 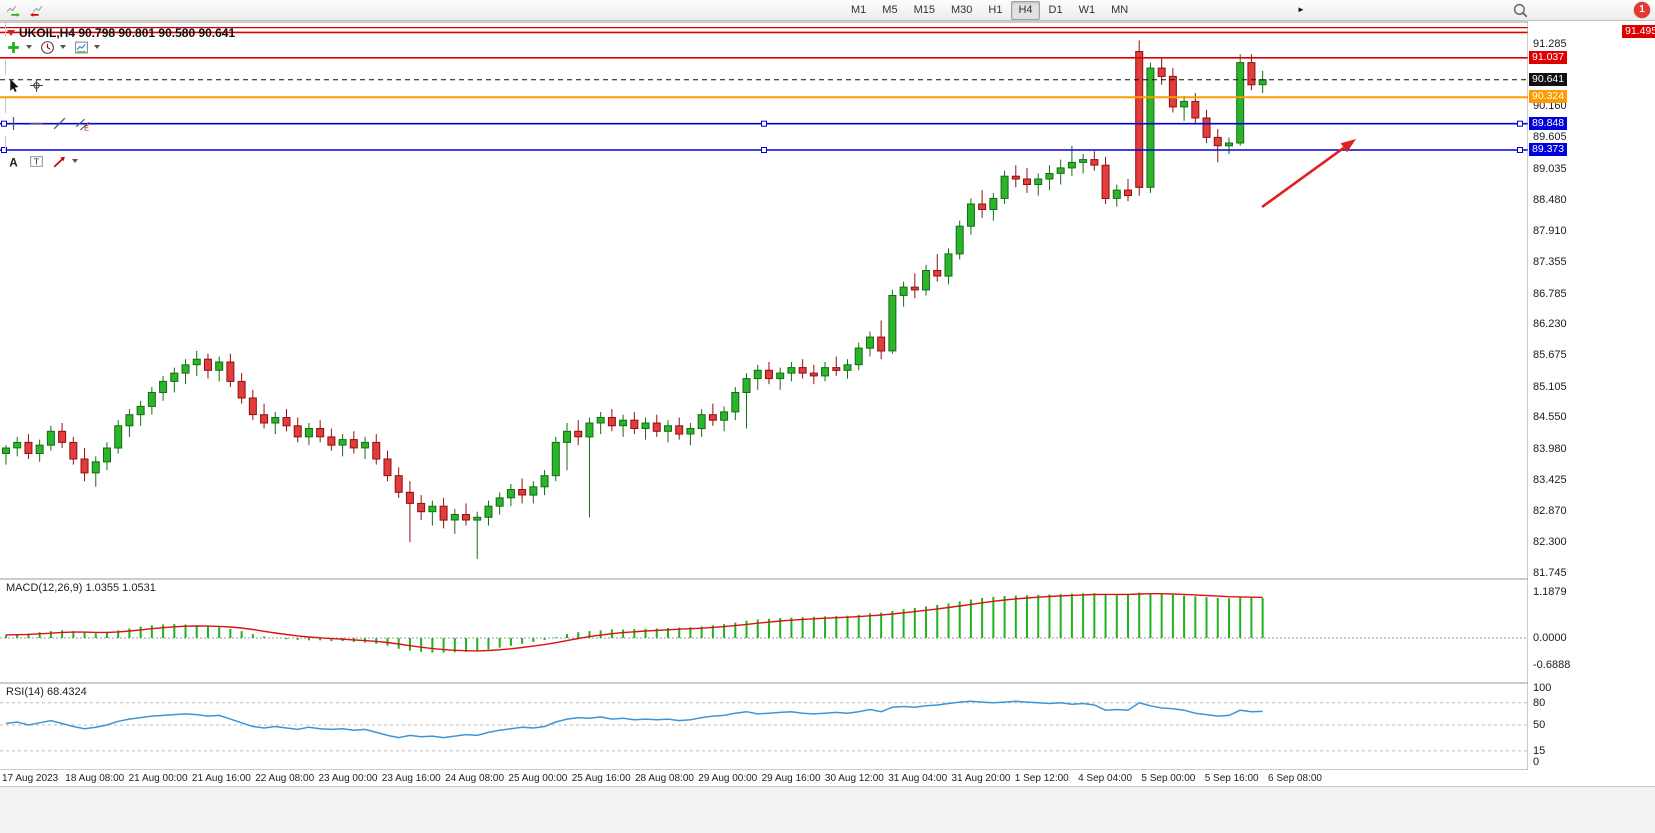 I want to click on chart-shift-button, so click(x=36, y=10).